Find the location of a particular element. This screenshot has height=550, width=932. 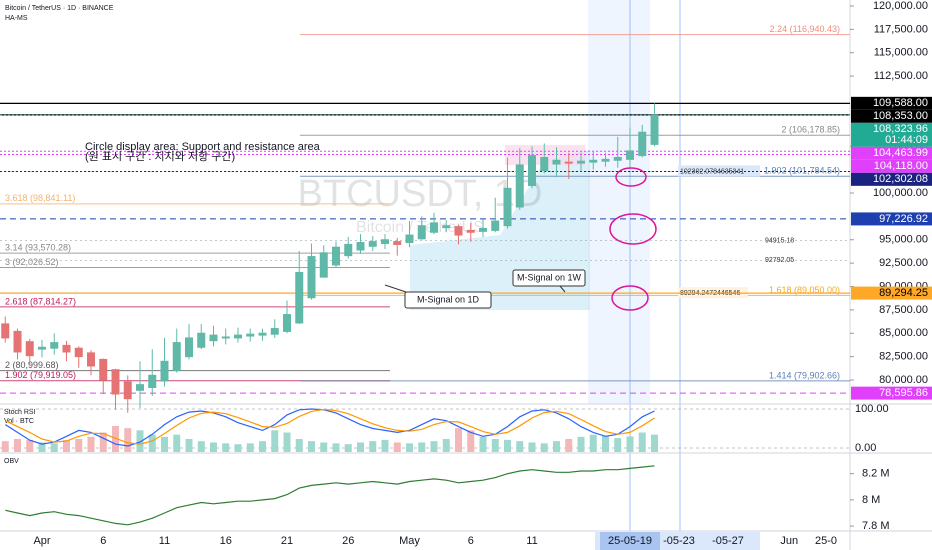

x-tick-label: -05-27 is located at coordinates (728, 541).